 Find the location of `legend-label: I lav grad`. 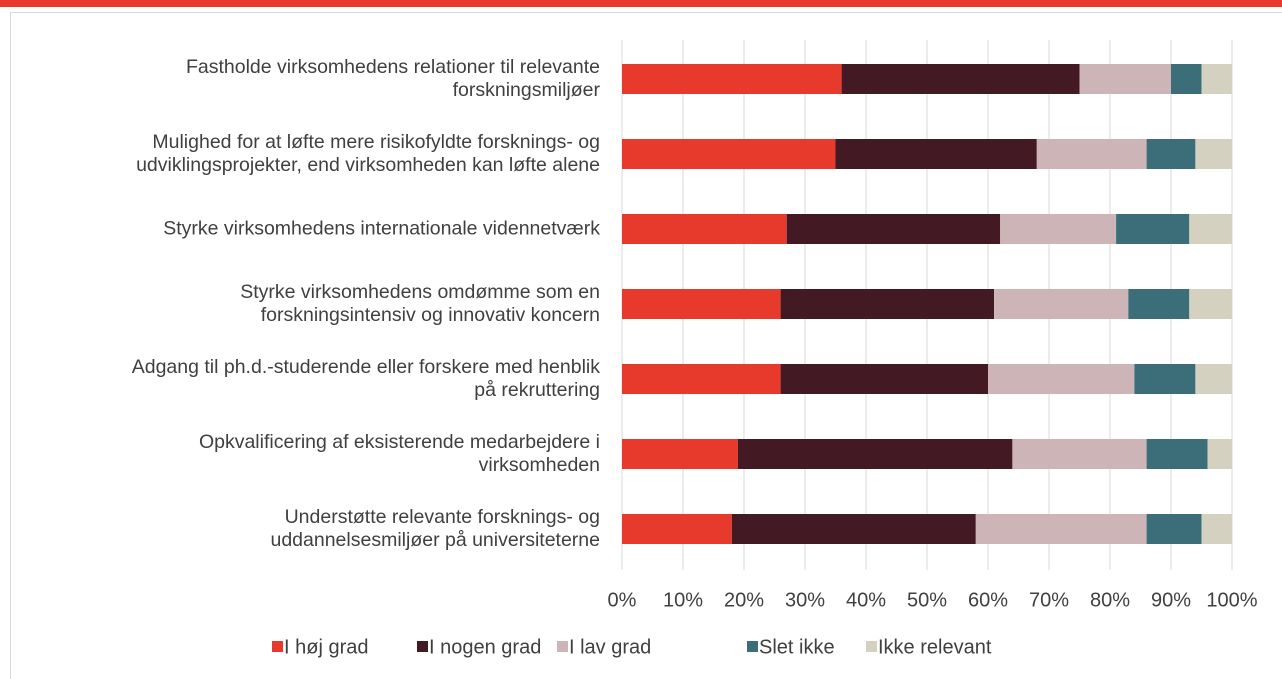

legend-label: I lav grad is located at coordinates (610, 647).